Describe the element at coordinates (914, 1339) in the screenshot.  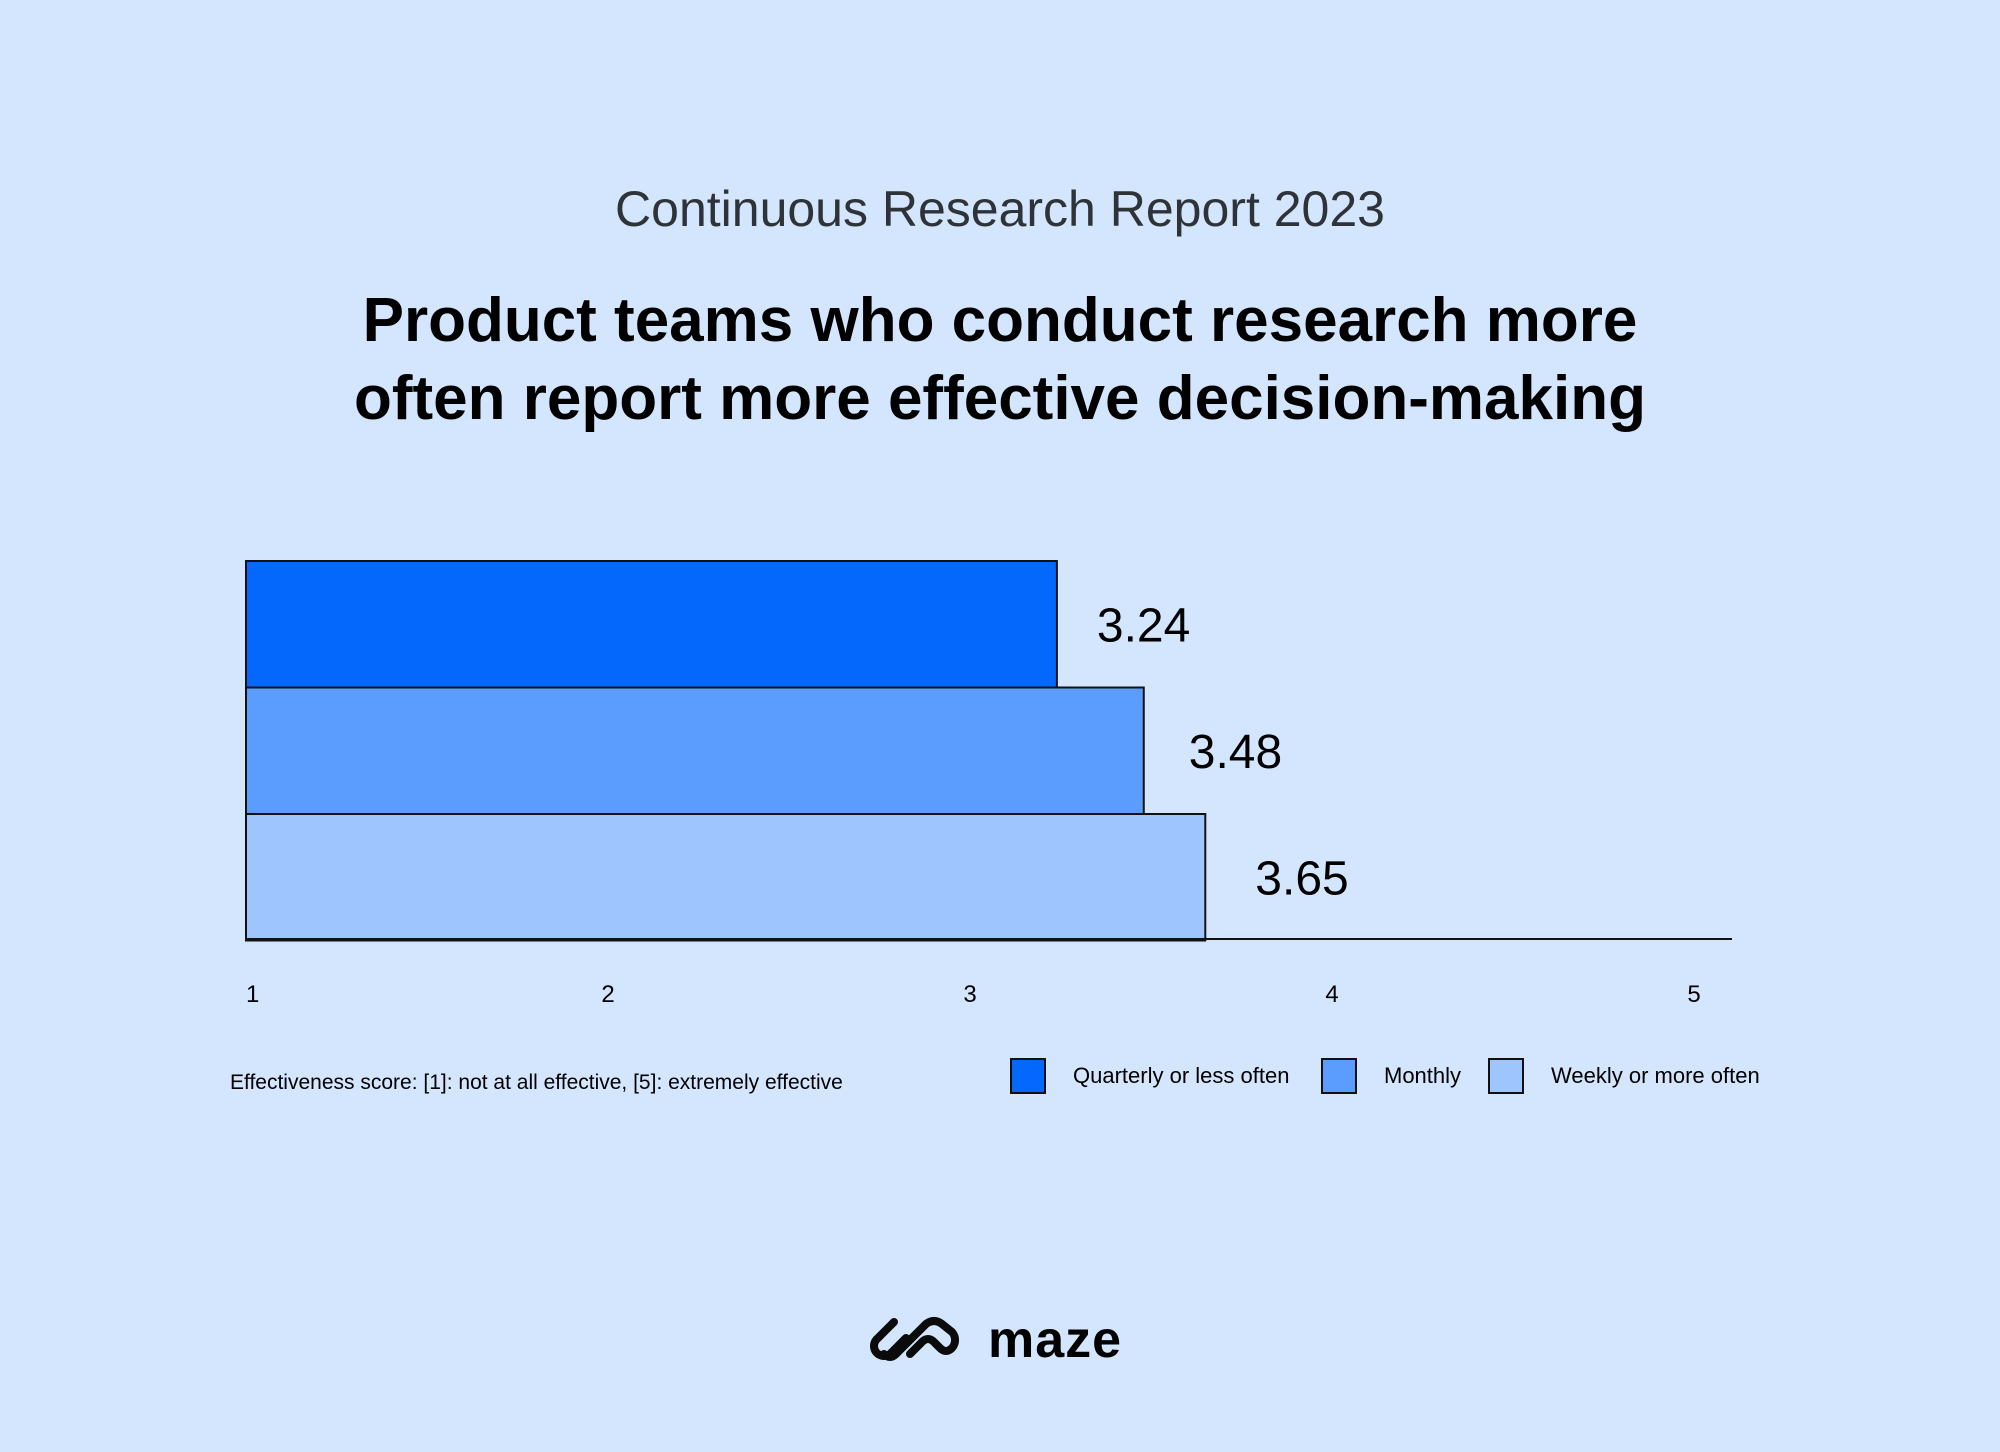
I see `maze-logo-icon` at that location.